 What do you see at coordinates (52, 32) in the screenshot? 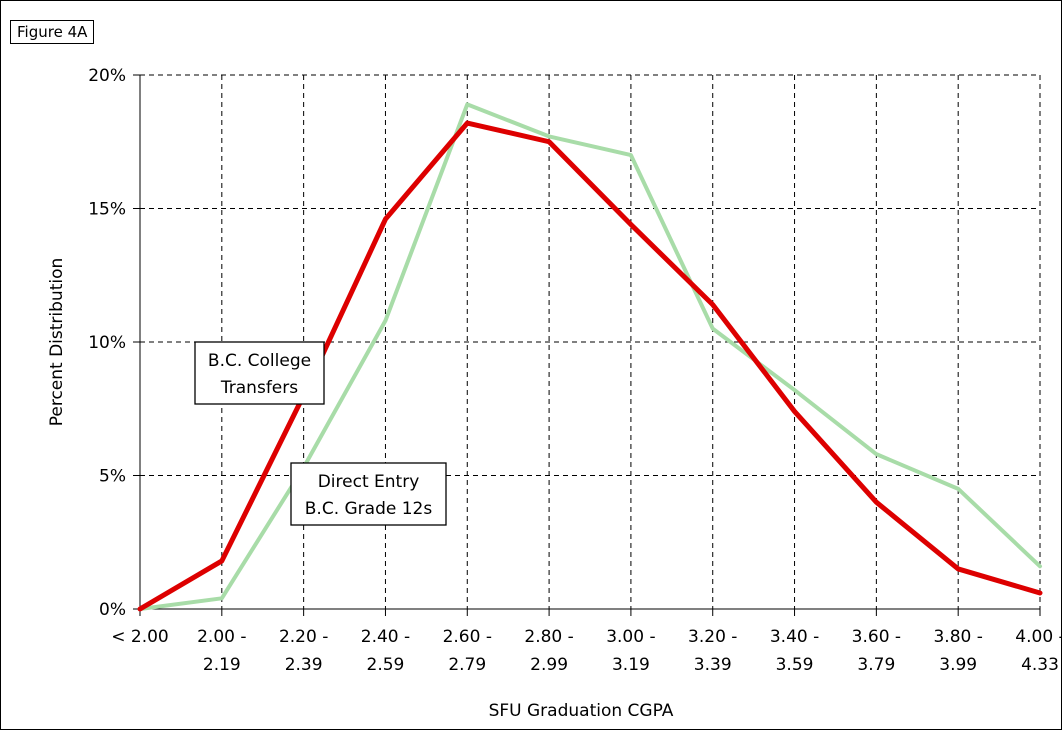
I see `figure-label: Figure 4A` at bounding box center [52, 32].